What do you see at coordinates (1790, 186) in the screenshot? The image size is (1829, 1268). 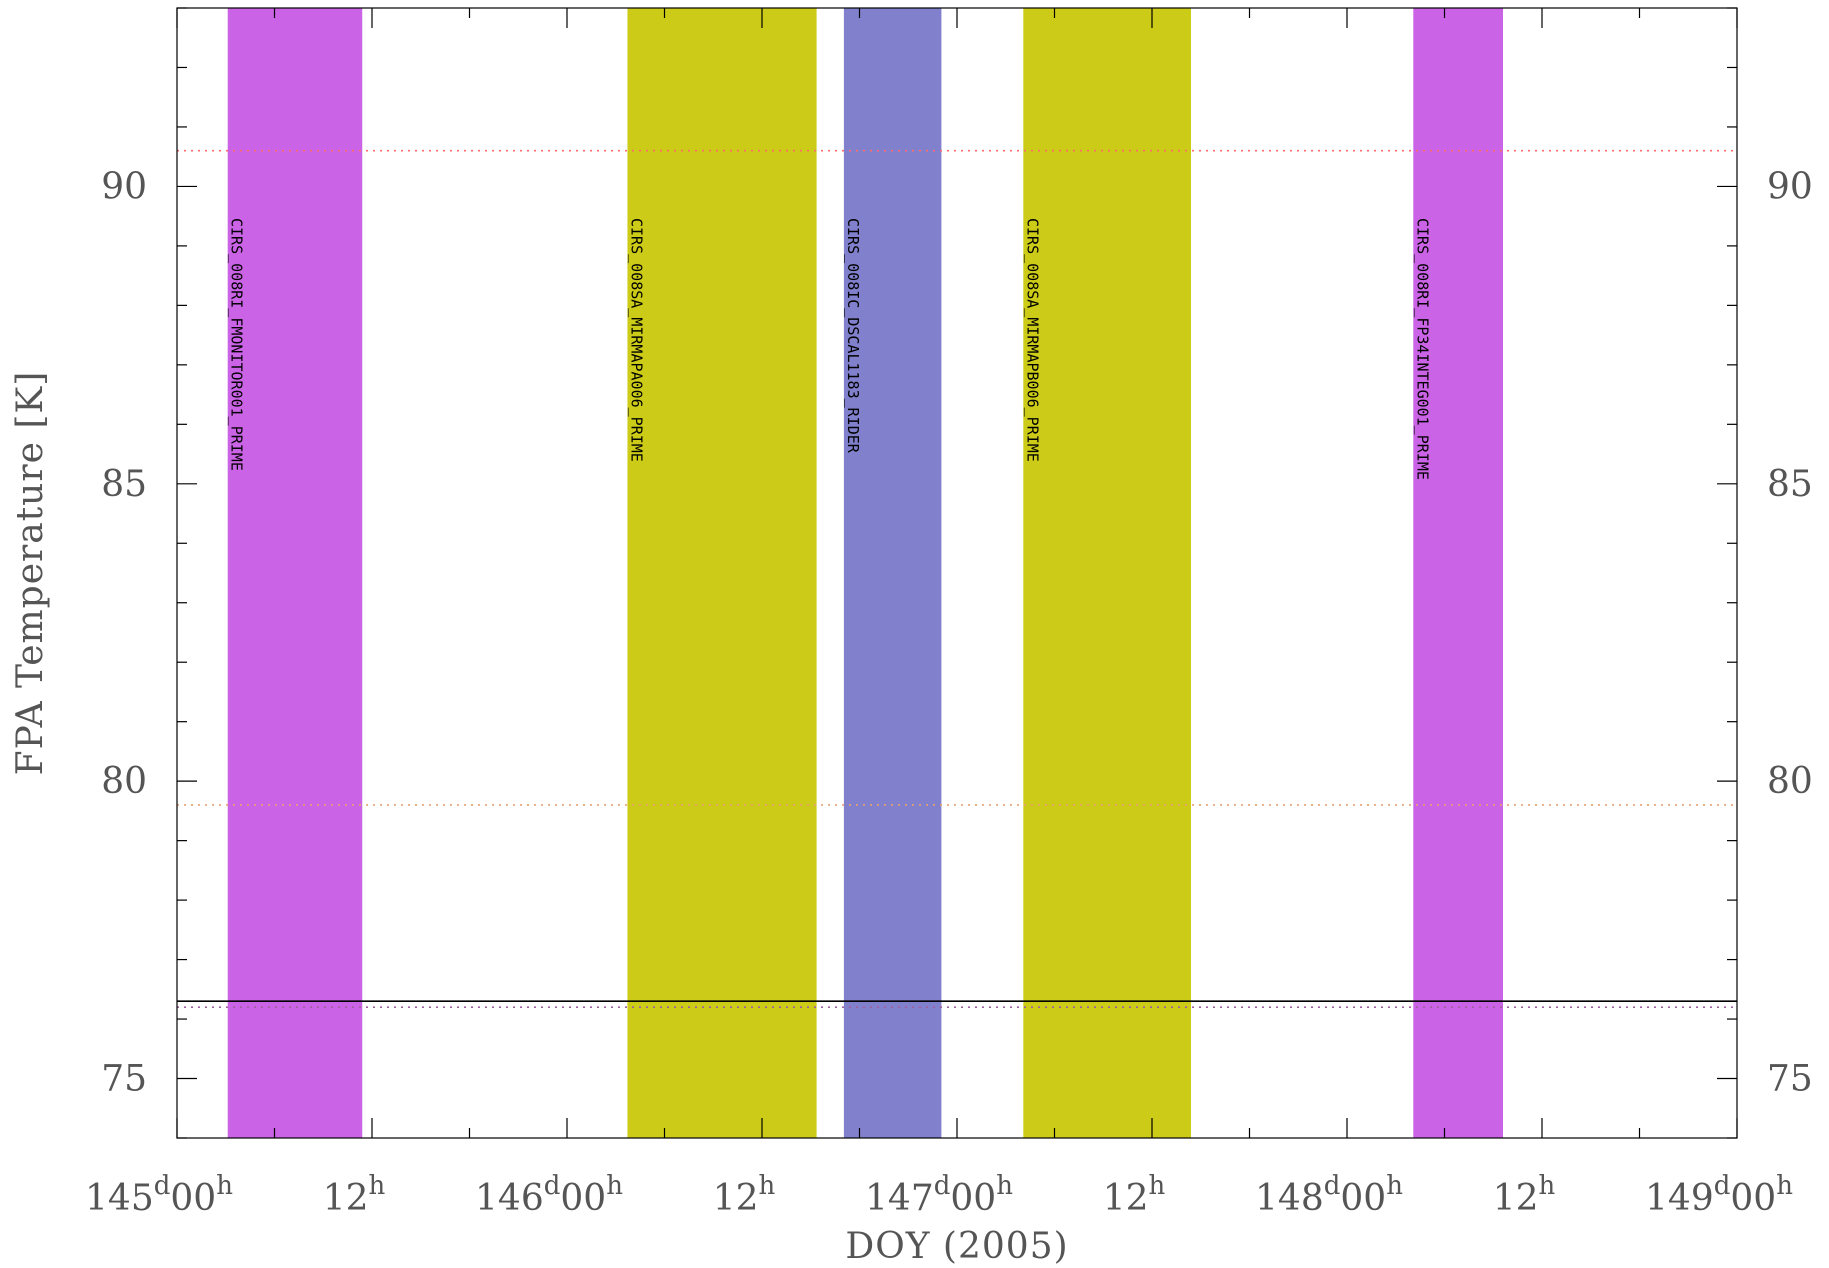 I see `y-tick-label-right-90: 90` at bounding box center [1790, 186].